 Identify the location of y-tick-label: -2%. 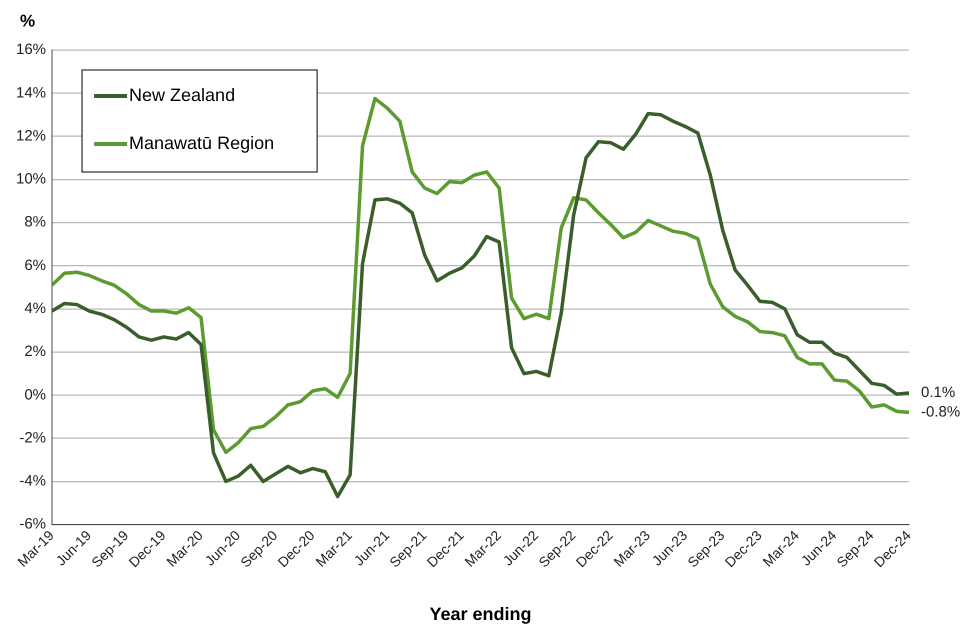
(32, 437).